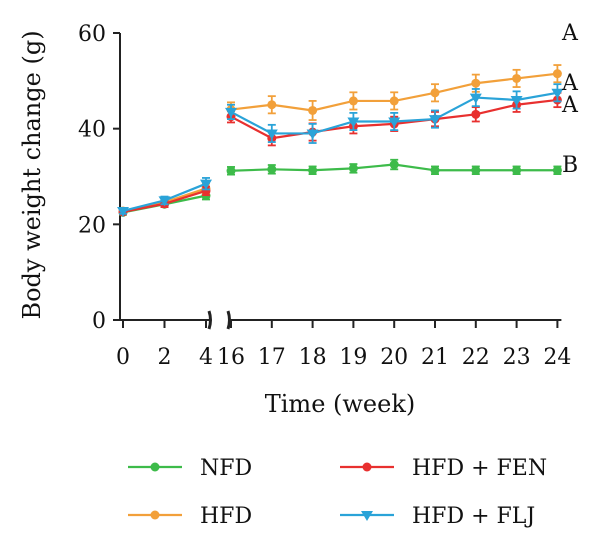 This screenshot has height=550, width=600. What do you see at coordinates (226, 468) in the screenshot?
I see `legend-label: NFD` at bounding box center [226, 468].